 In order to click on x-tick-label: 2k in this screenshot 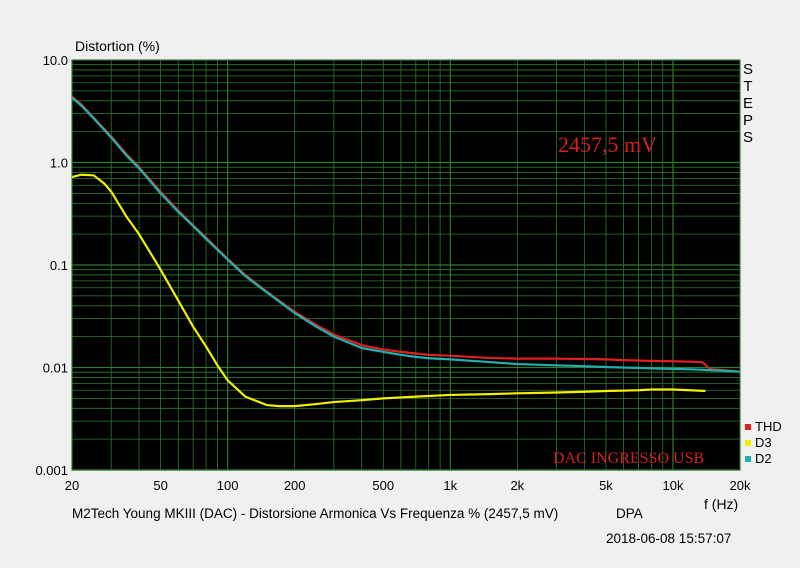, I will do `click(517, 485)`.